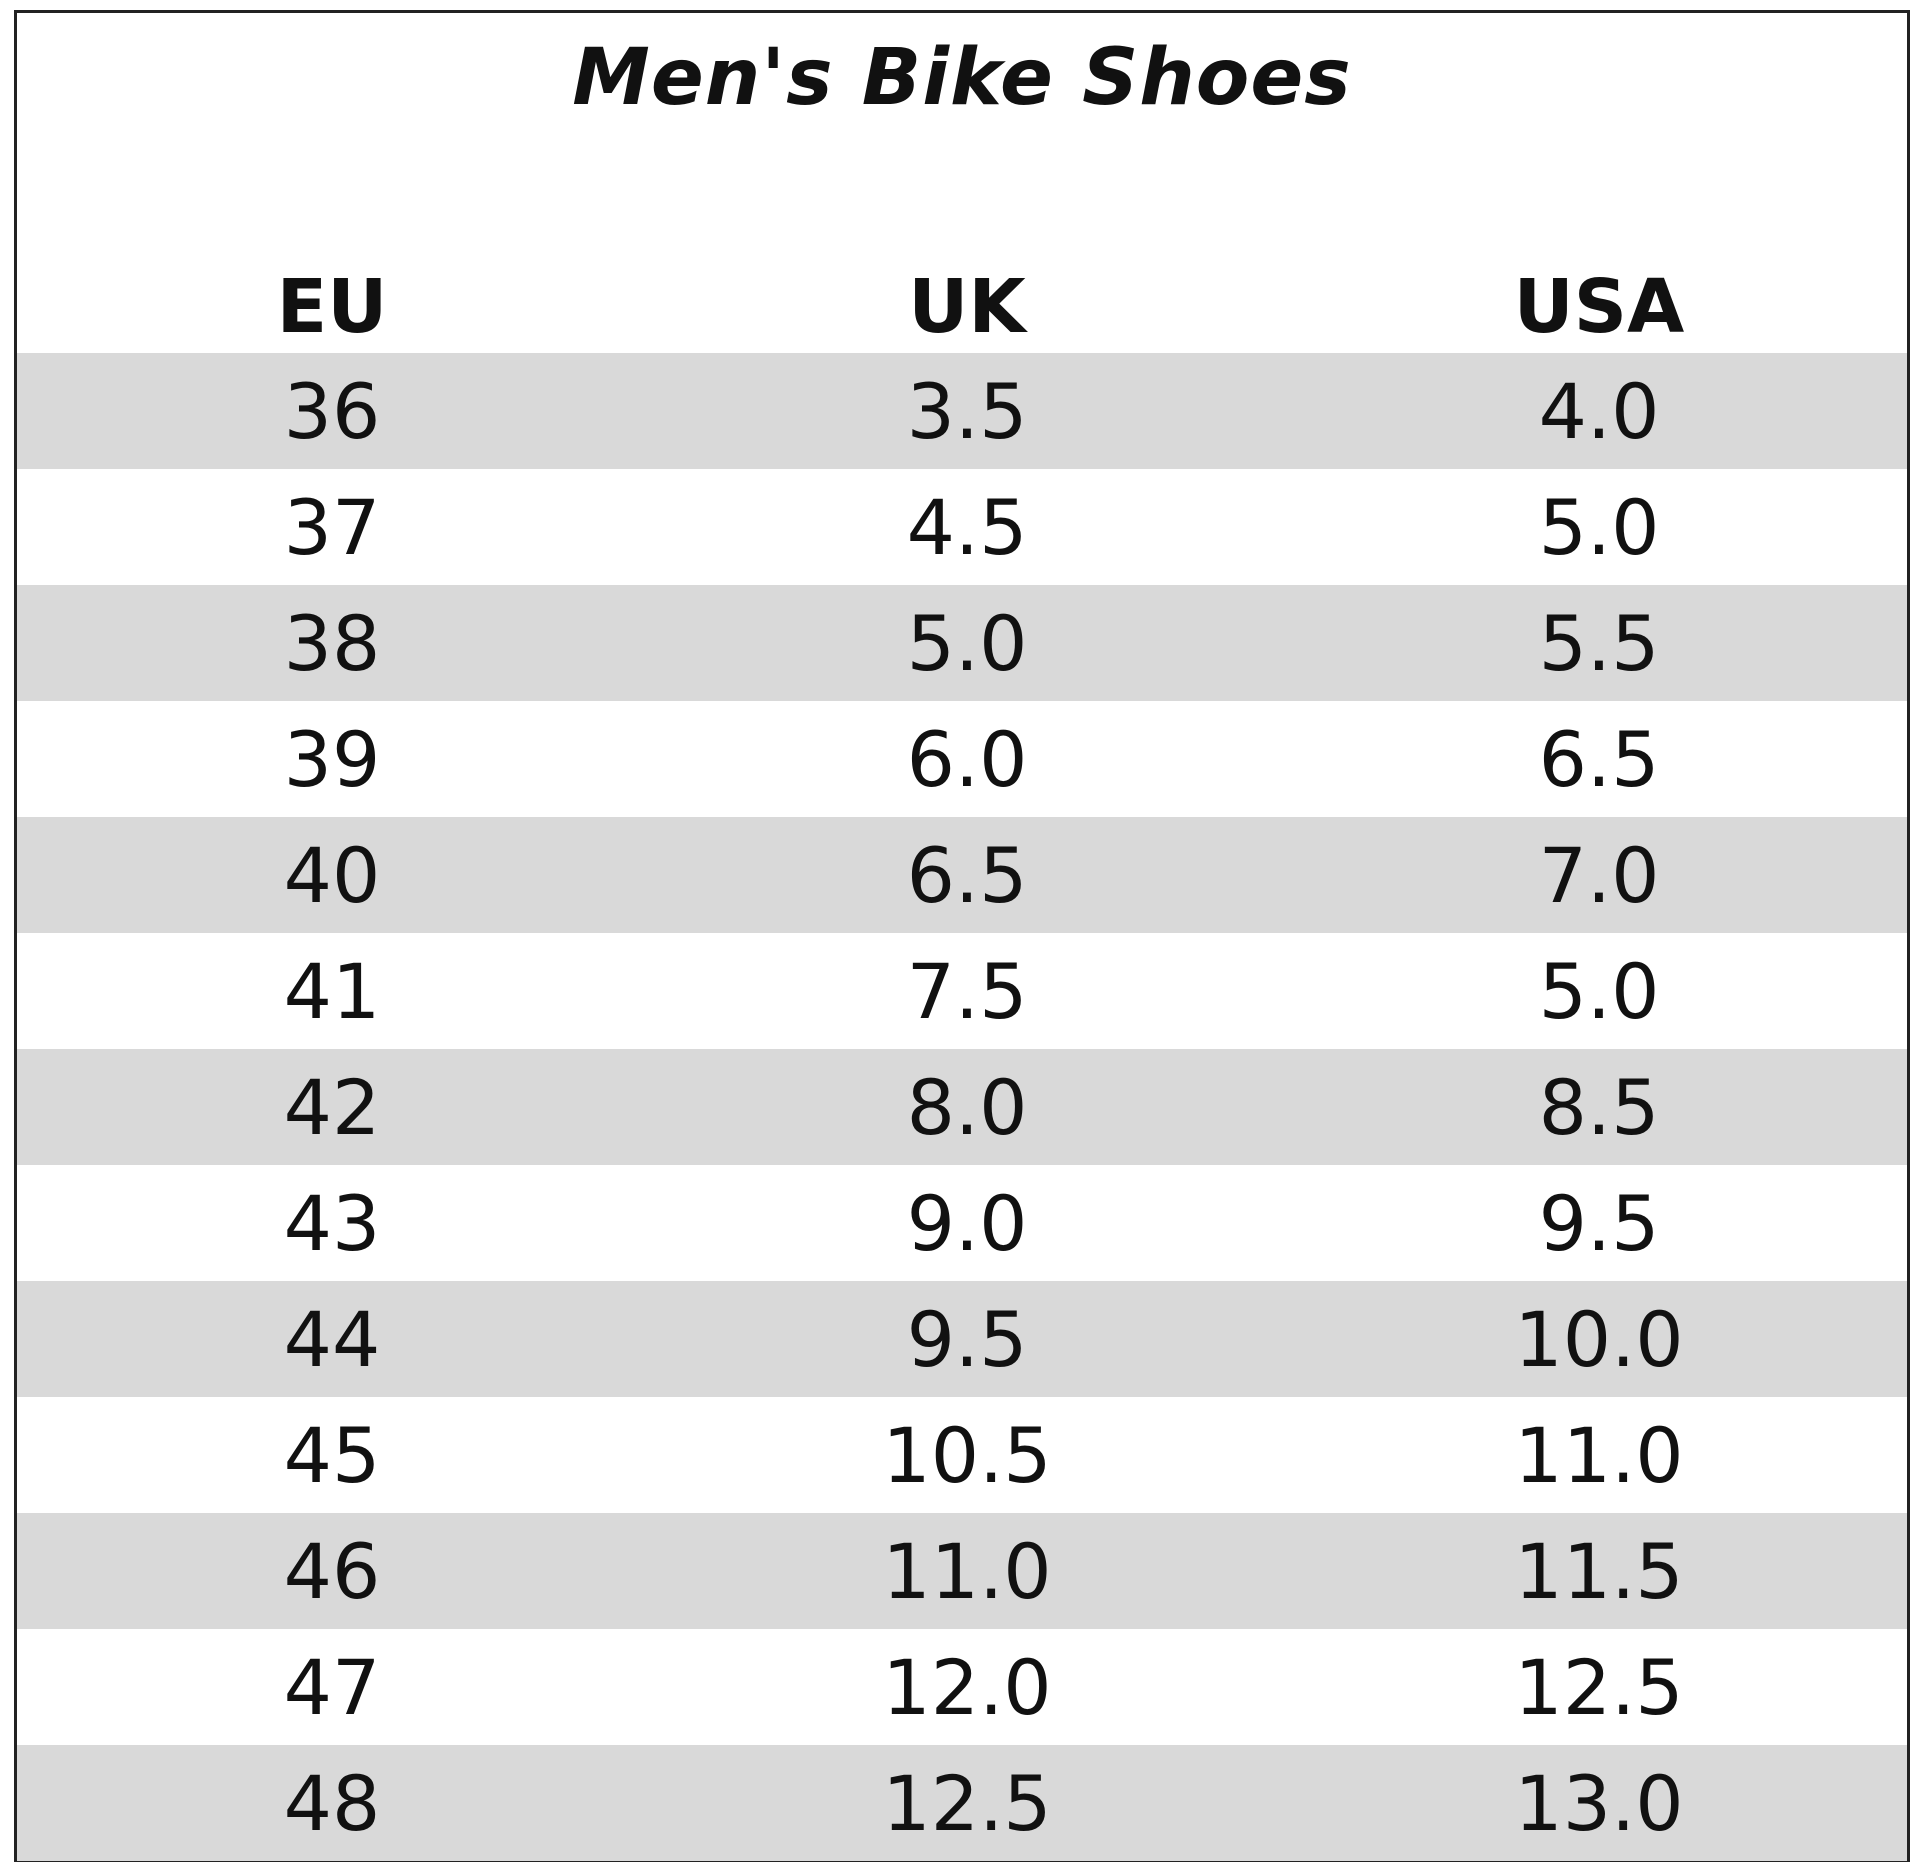 This screenshot has width=1920, height=1872. Describe the element at coordinates (967, 875) in the screenshot. I see `cell-uk: 6.5` at that location.